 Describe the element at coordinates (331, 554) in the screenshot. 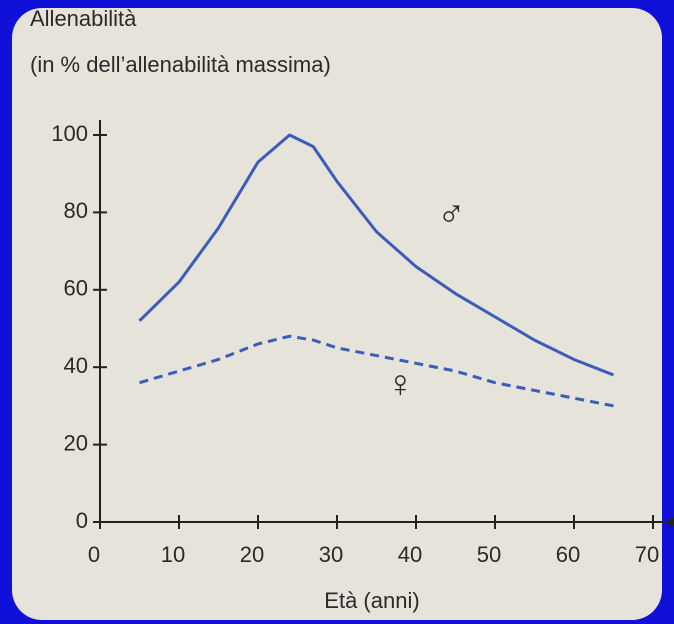

I see `x-tick-label: 30` at that location.